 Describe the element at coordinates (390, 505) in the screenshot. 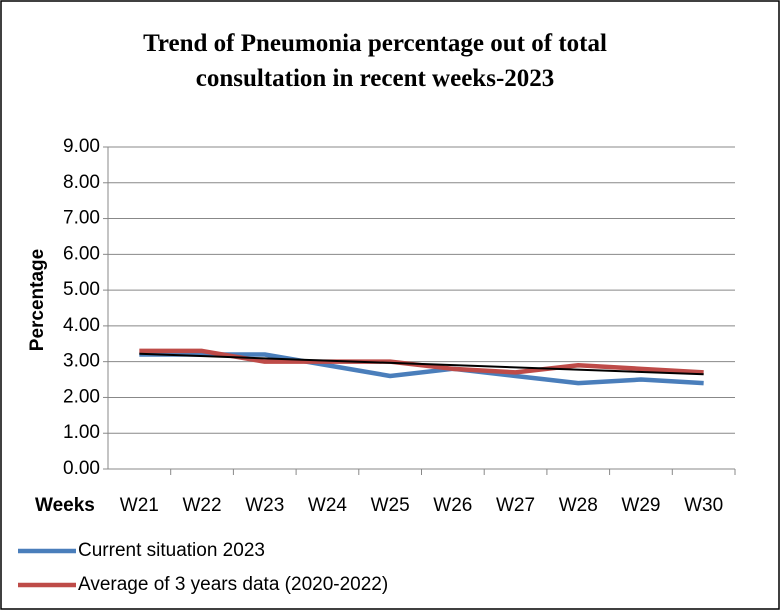

I see `x-tick-label: W25` at that location.